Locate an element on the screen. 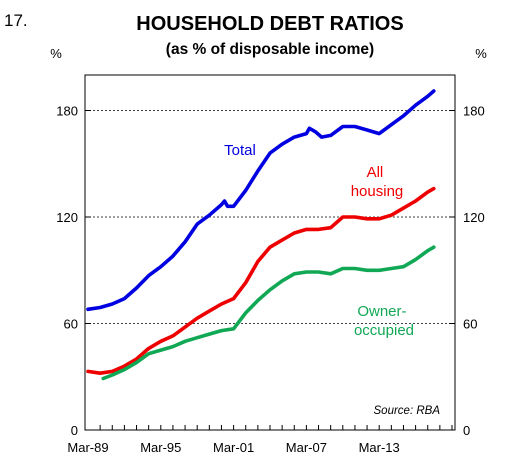 Image resolution: width=509 pixels, height=468 pixels. series-label-all-housing-line2: housing is located at coordinates (377, 191).